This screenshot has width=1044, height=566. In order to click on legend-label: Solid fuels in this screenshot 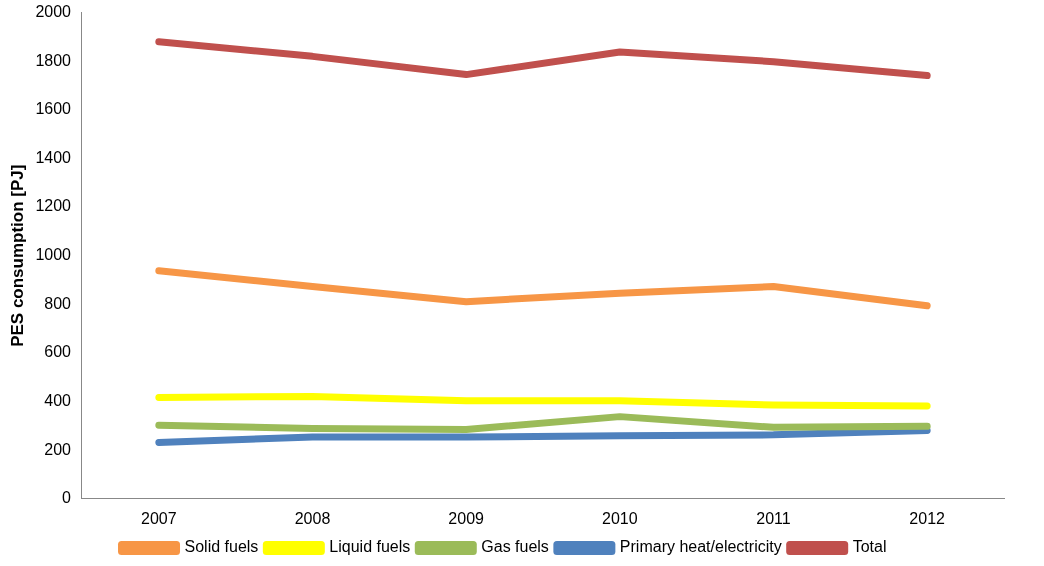, I will do `click(221, 547)`.